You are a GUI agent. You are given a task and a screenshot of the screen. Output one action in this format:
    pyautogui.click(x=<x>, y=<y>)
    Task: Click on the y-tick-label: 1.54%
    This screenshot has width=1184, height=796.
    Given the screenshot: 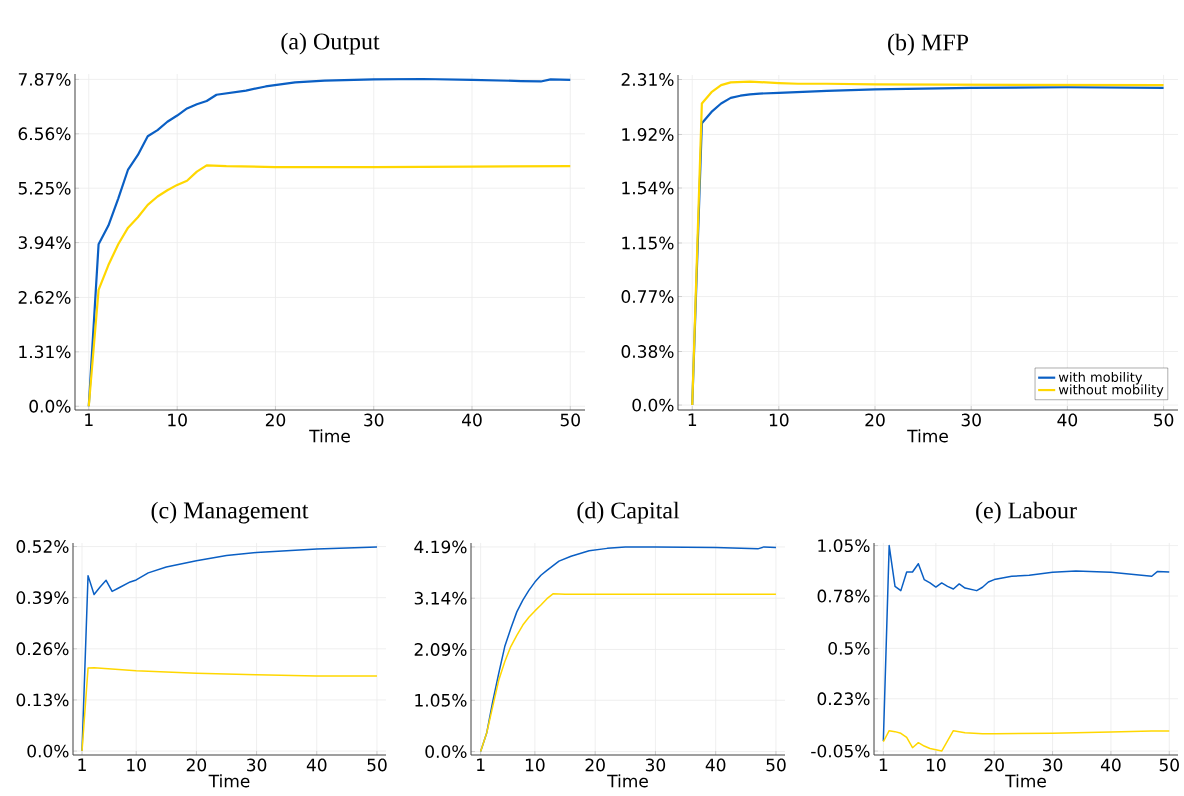 What is the action you would take?
    pyautogui.click(x=648, y=188)
    